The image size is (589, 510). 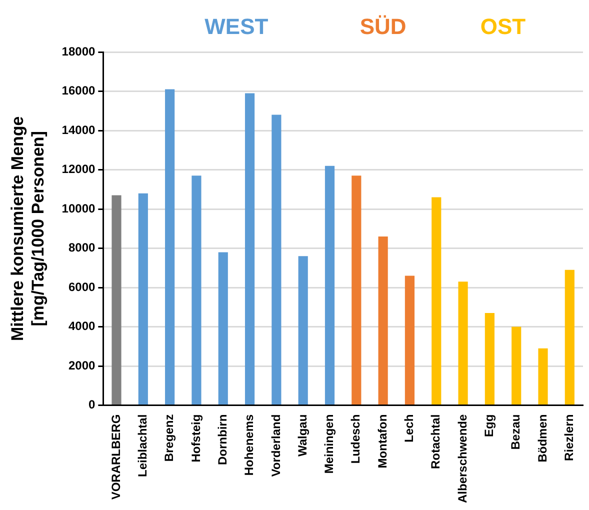 I want to click on x-tick-label: Hohenems, so click(x=249, y=445).